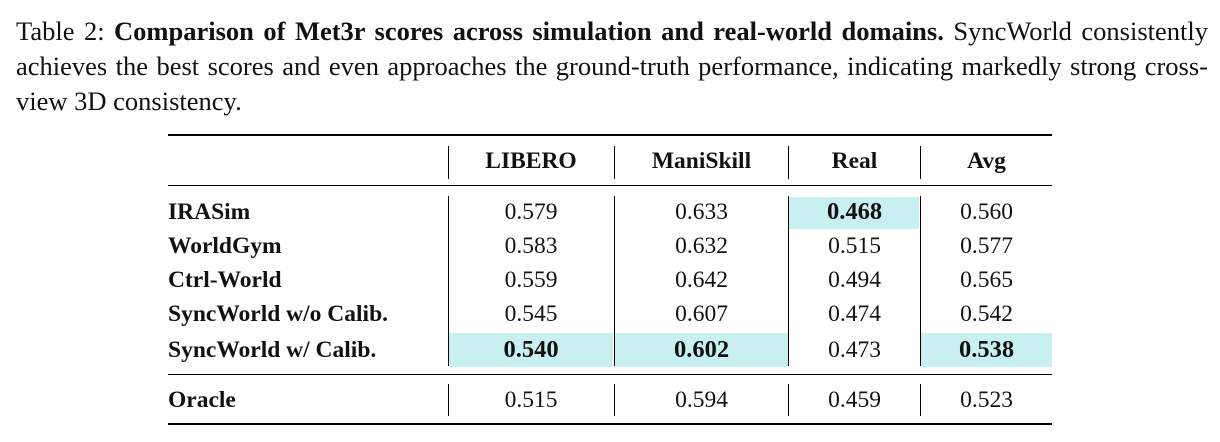 The height and width of the screenshot is (442, 1220). I want to click on table-cell: 0.633, so click(701, 212).